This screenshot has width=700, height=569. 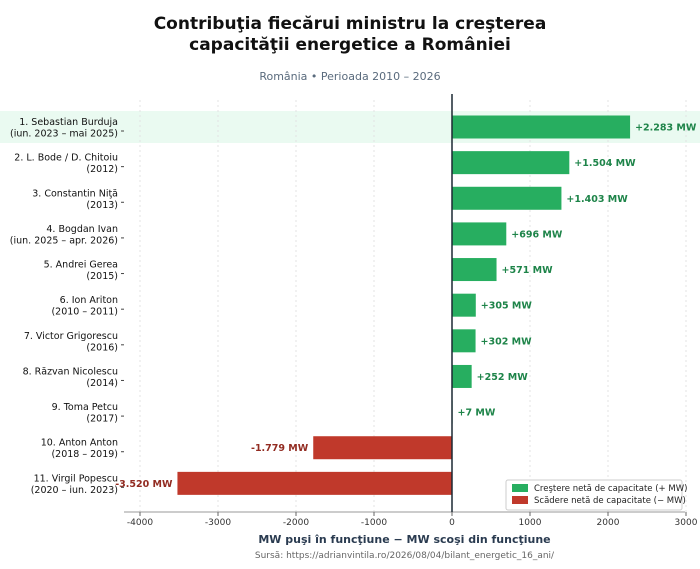 I want to click on data-label: +571 MW, so click(x=528, y=270).